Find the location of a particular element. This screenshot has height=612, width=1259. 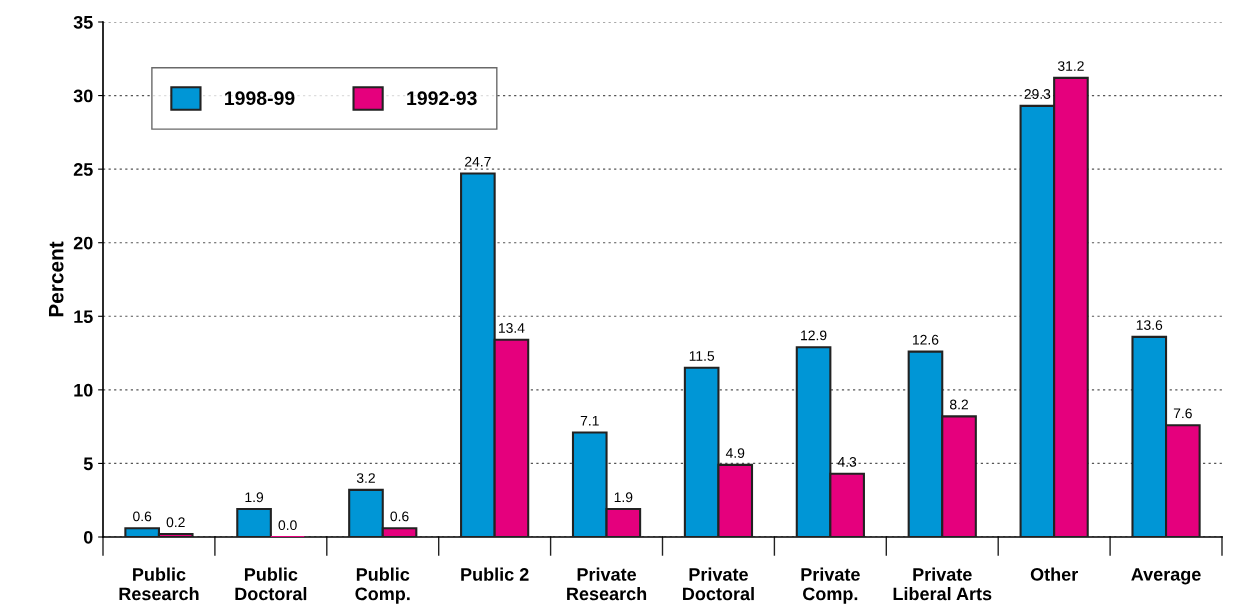

data-label: 3.2 is located at coordinates (365, 478).